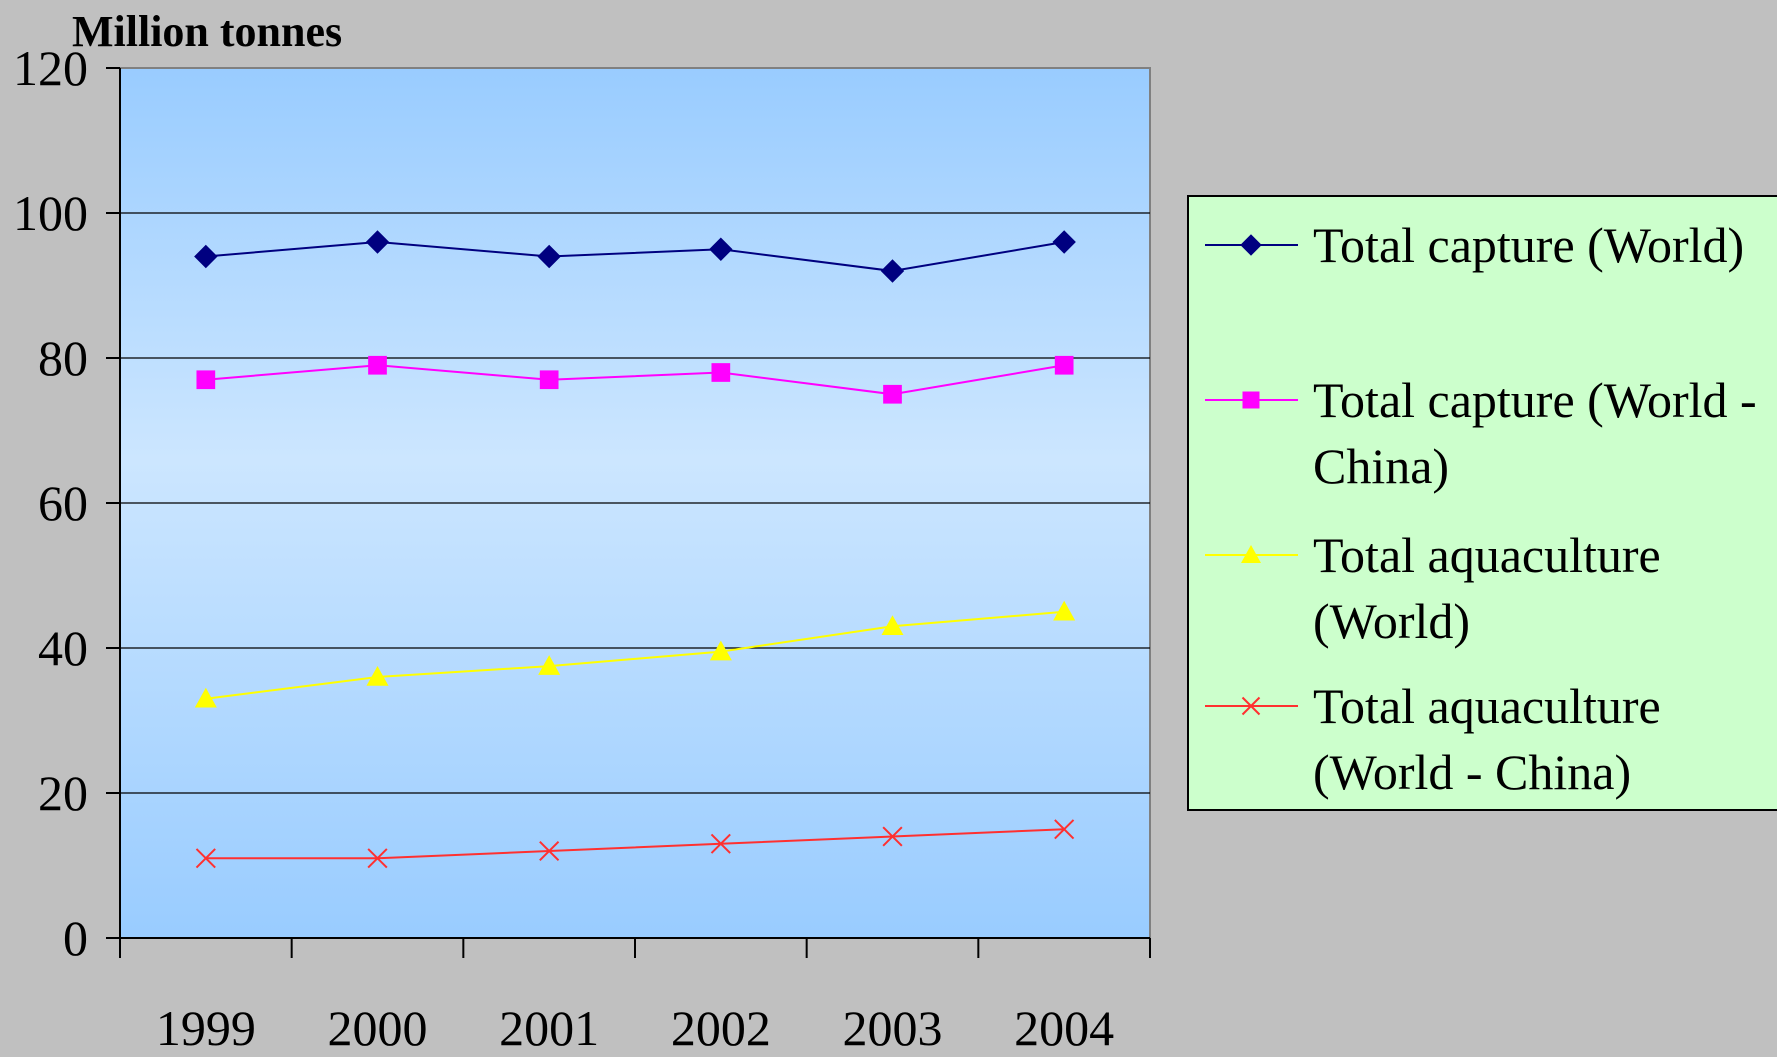 The image size is (1777, 1057). Describe the element at coordinates (63, 503) in the screenshot. I see `y-tick-label: 60` at that location.